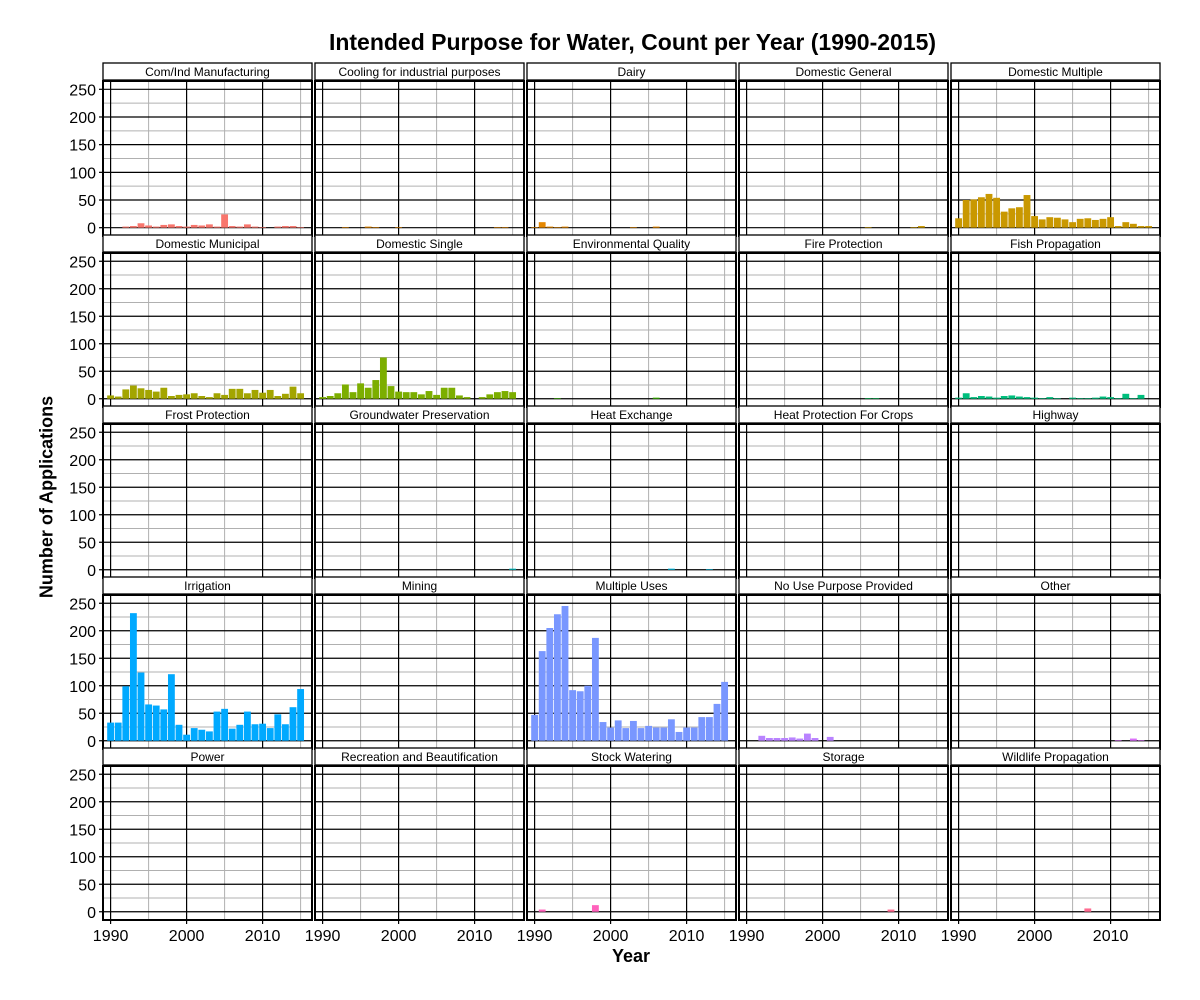 The image size is (1200, 1000). What do you see at coordinates (207, 244) in the screenshot?
I see `strip-label: Domestic Municipal` at bounding box center [207, 244].